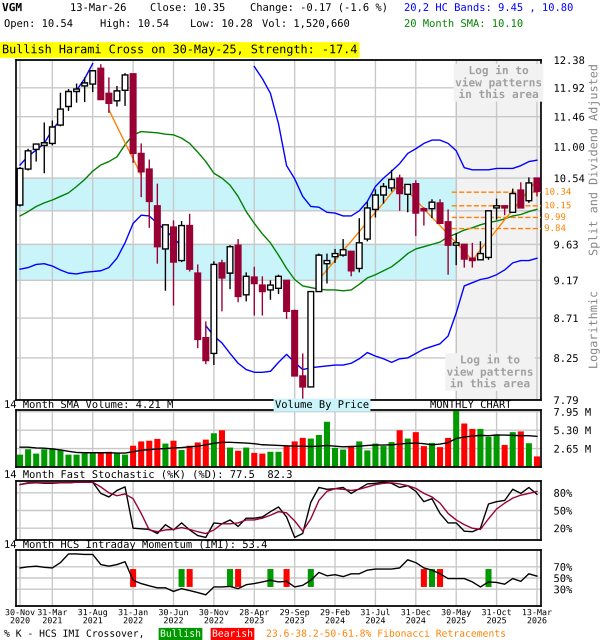  What do you see at coordinates (415, 616) in the screenshot?
I see `x-tick-label: 31-Dec 2024` at bounding box center [415, 616].